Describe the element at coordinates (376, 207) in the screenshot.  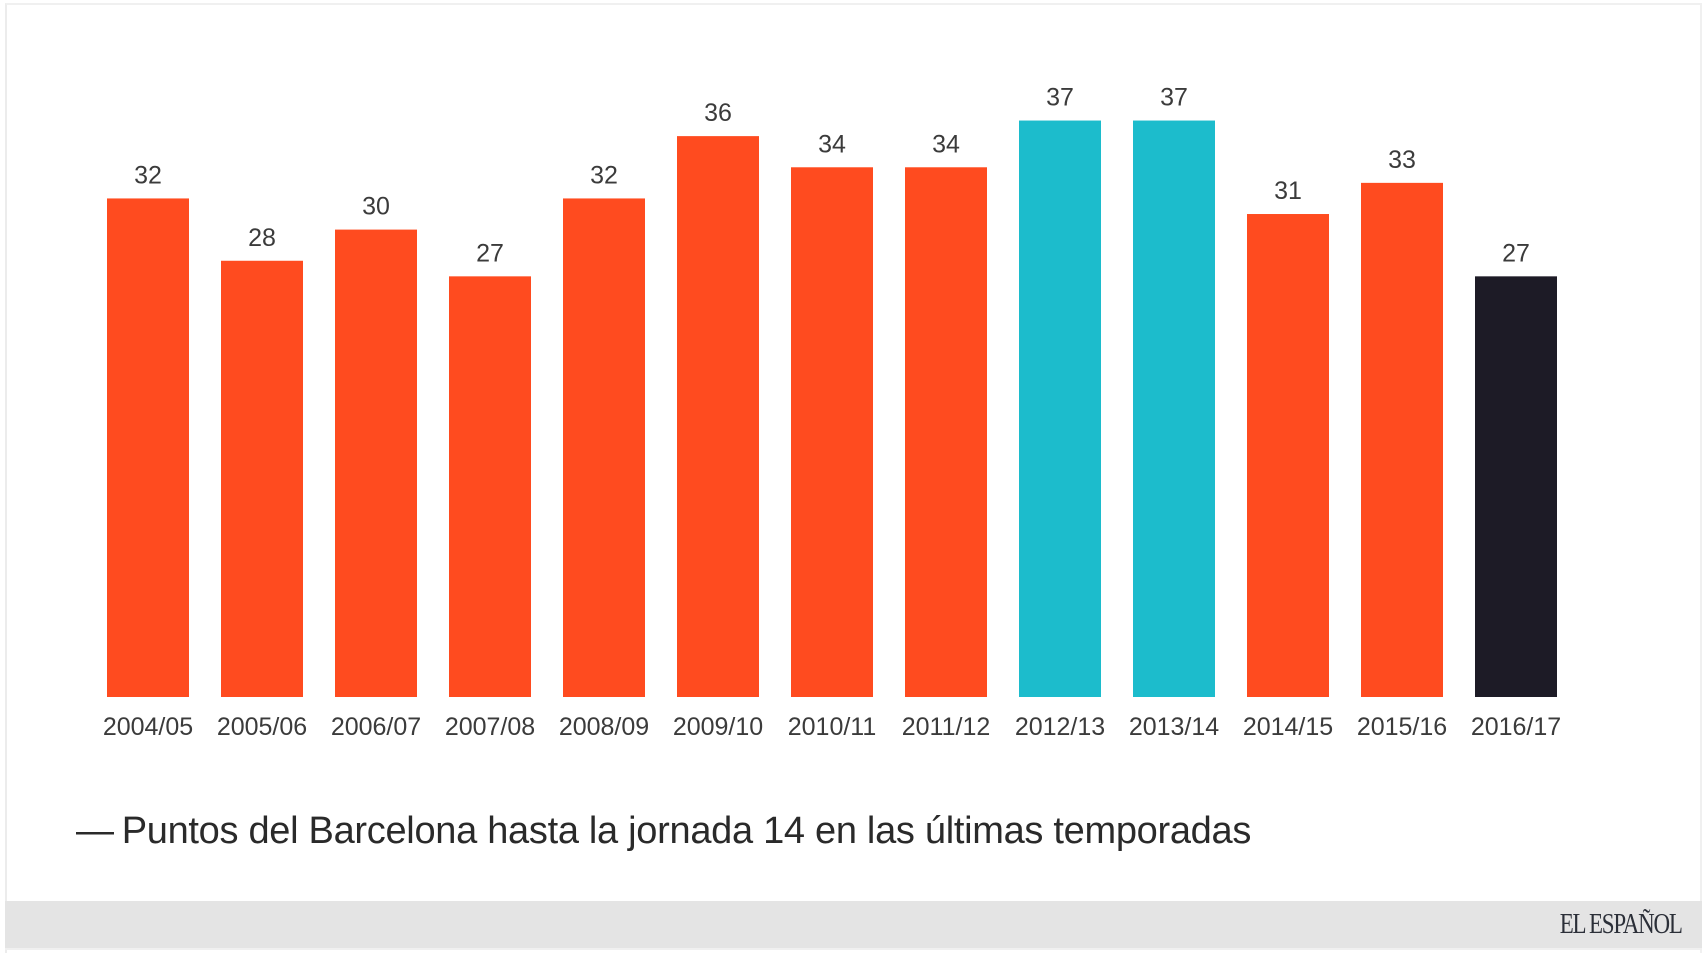
I see `data-label: 30` at that location.